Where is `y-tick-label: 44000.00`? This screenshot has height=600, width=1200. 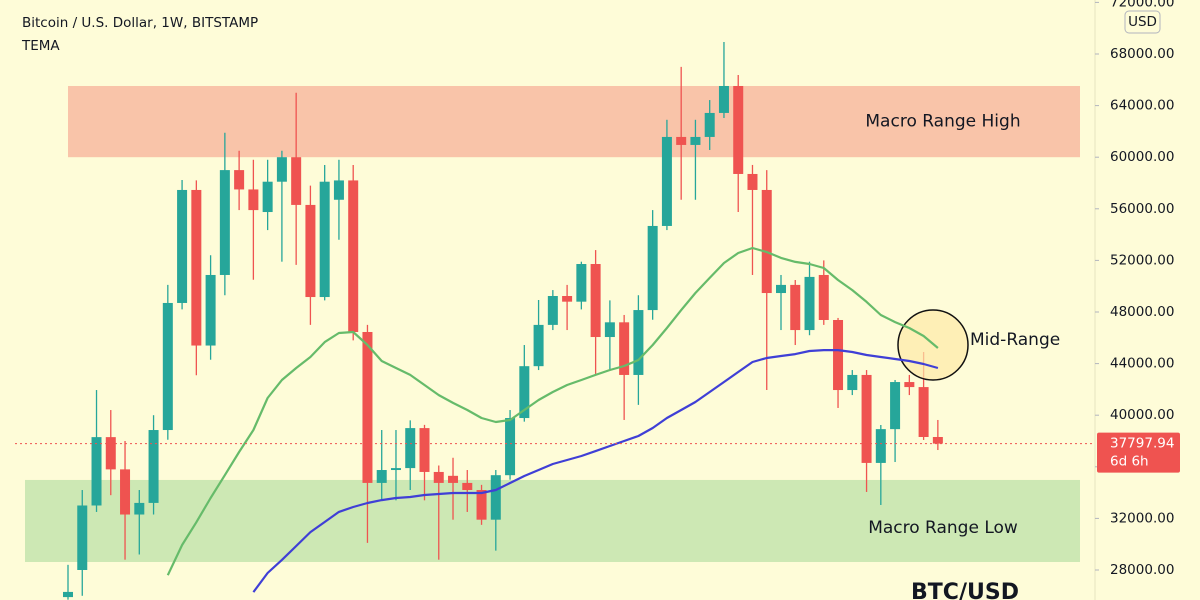 y-tick-label: 44000.00 is located at coordinates (1142, 364).